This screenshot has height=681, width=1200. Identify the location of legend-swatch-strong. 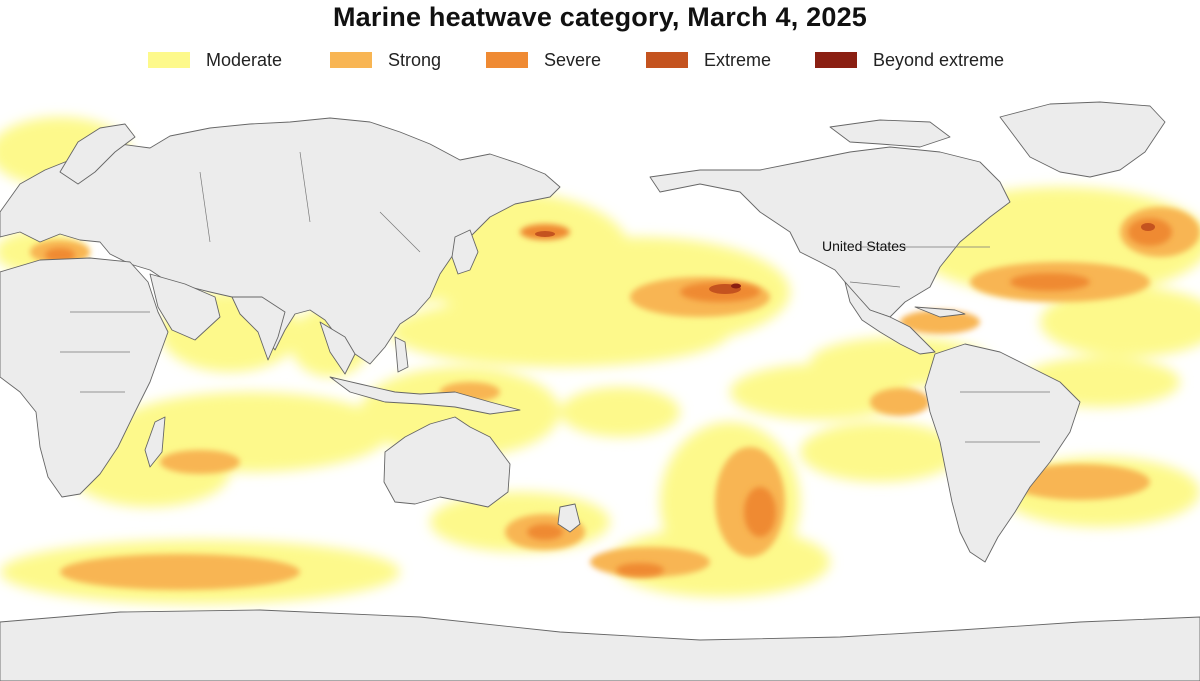
(351, 60).